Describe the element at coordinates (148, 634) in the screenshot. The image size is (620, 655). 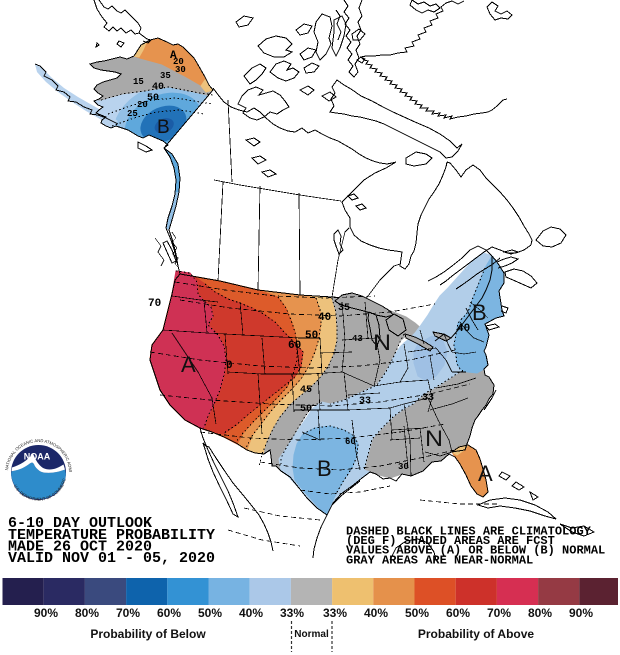
I see `svg-text: Probability of Below` at that location.